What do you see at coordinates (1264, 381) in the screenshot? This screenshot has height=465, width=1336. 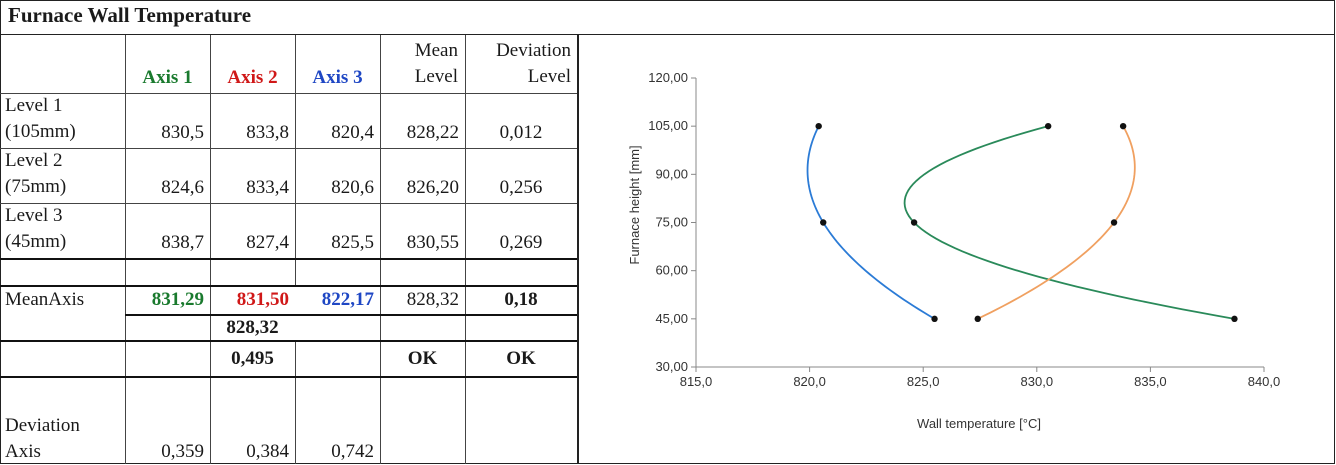 I see `x-tick-label: 840,0` at bounding box center [1264, 381].